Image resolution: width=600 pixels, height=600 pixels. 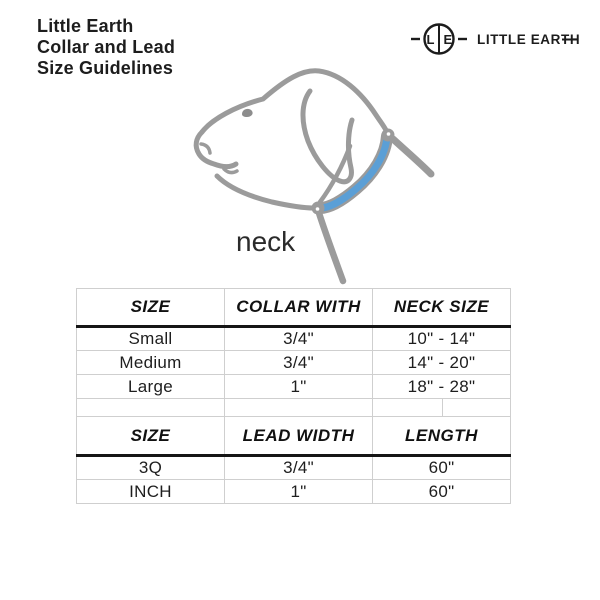 What do you see at coordinates (441, 386) in the screenshot?
I see `cell-neck: 18" - 28"` at bounding box center [441, 386].